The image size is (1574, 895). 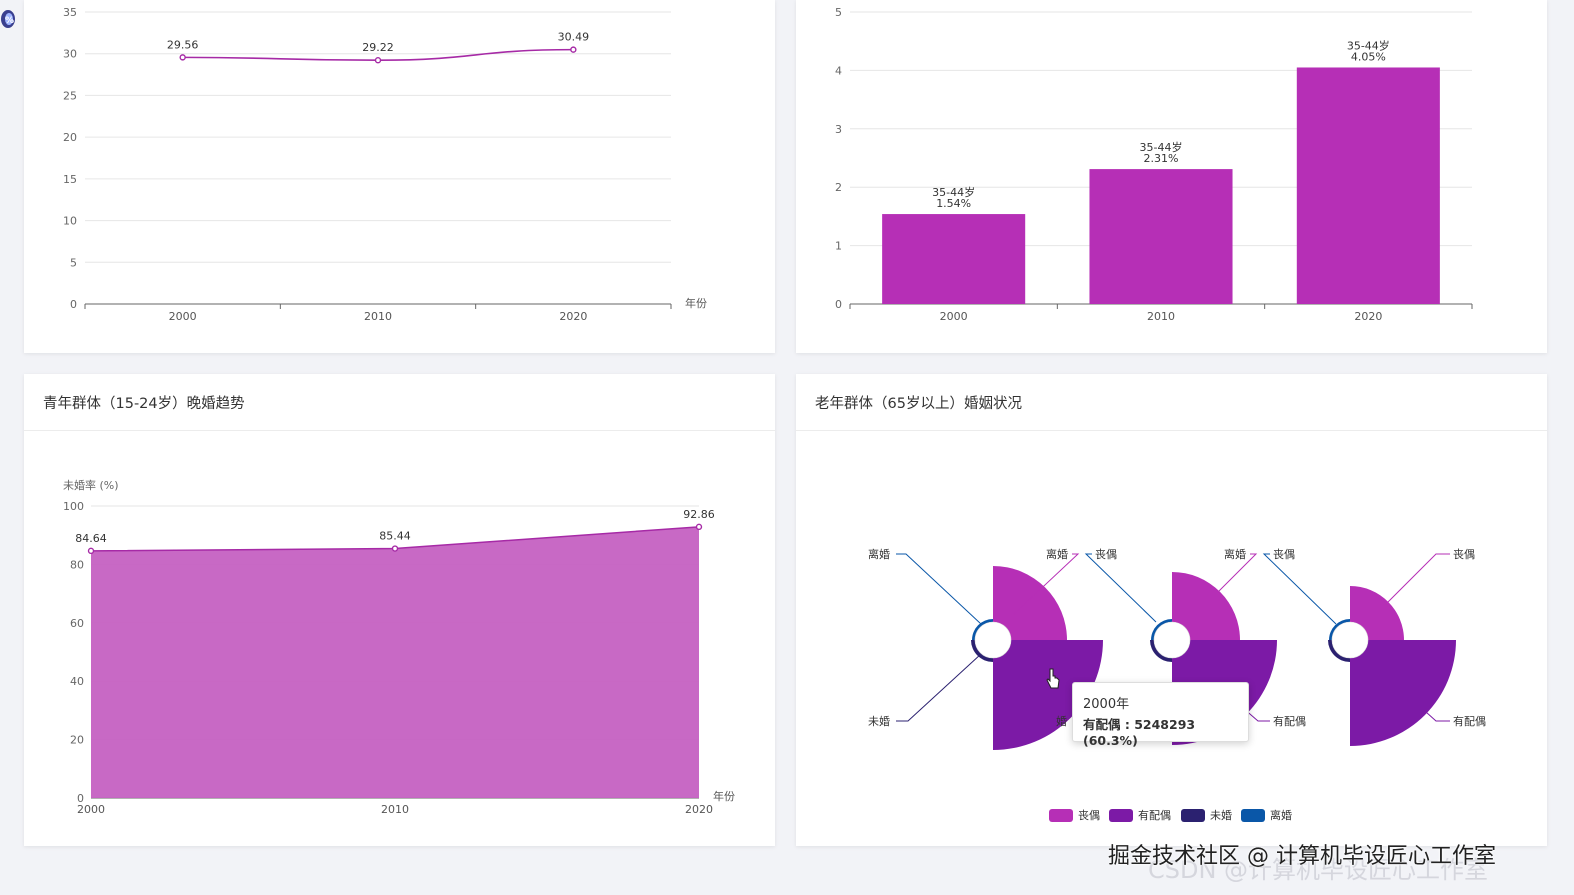 I want to click on legend-label: 未婚, so click(x=1221, y=815).